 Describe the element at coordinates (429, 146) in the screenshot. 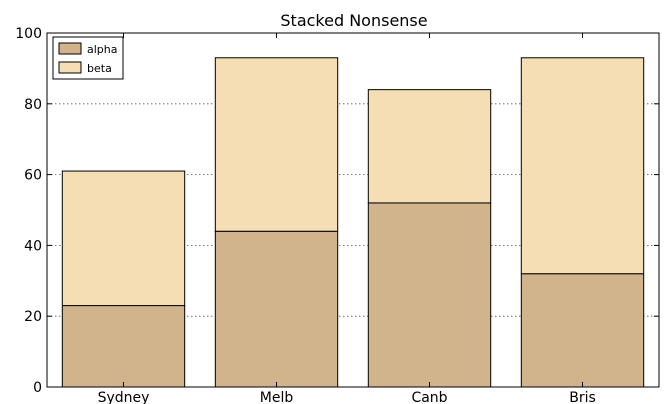

I see `bar-beta-canb` at that location.